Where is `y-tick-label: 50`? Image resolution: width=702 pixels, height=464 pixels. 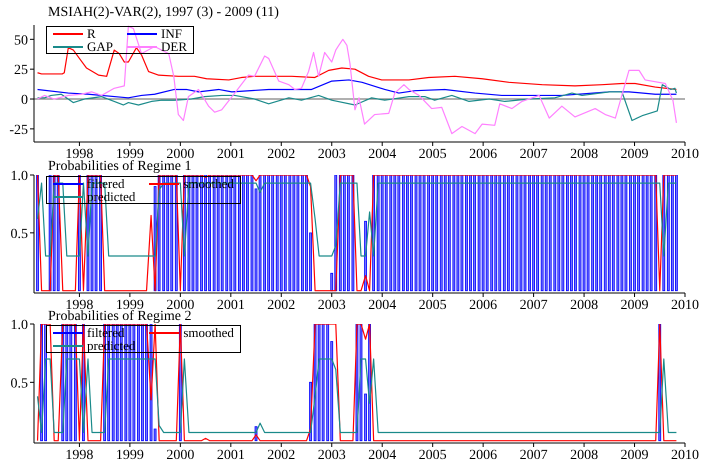
y-tick-label: 50 is located at coordinates (21, 40).